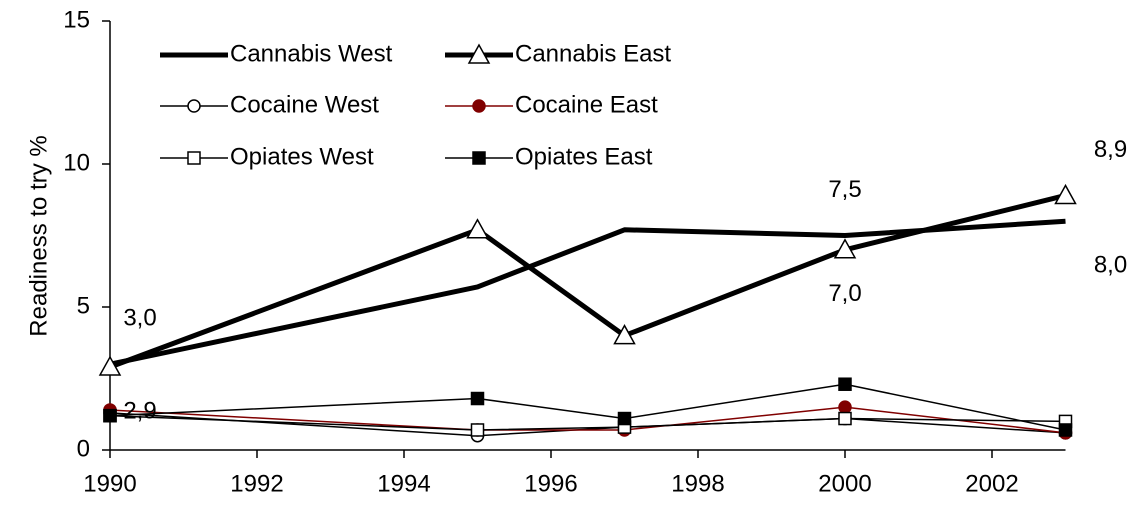  What do you see at coordinates (584, 156) in the screenshot?
I see `legend-label: Opiates East` at bounding box center [584, 156].